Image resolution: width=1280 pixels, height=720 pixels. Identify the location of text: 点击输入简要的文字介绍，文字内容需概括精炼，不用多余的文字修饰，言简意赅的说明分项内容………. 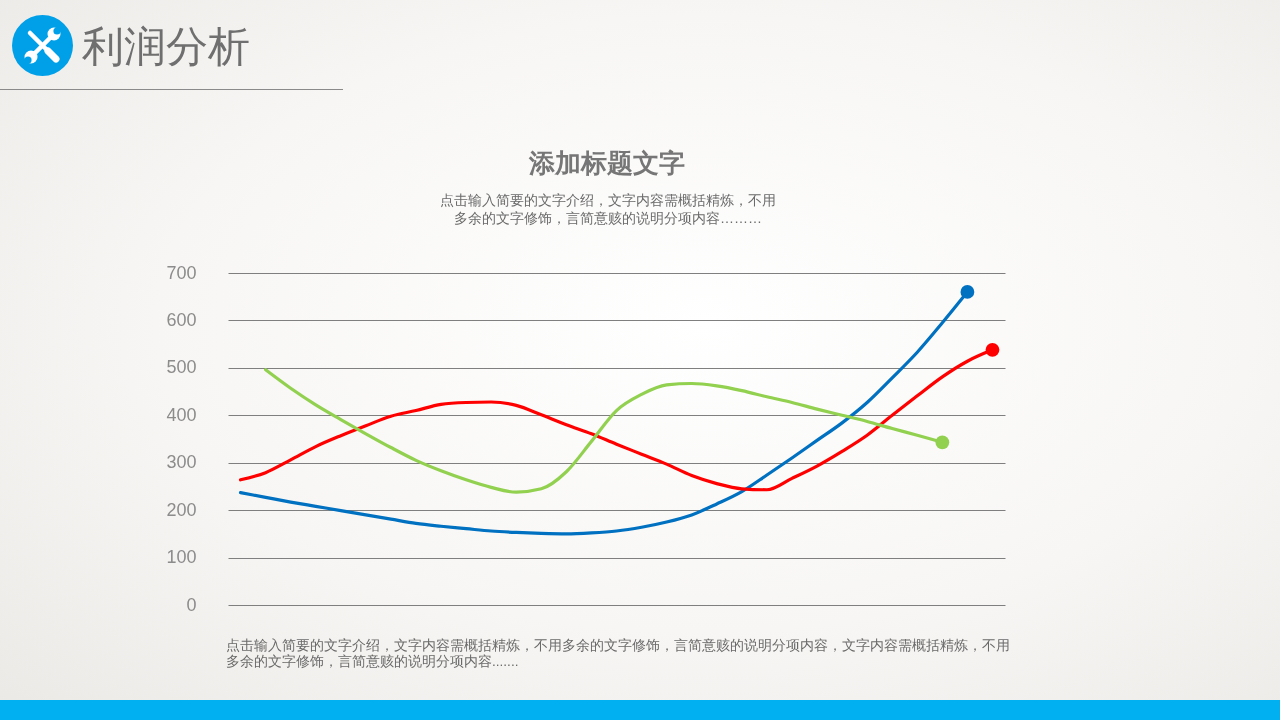
(608, 209).